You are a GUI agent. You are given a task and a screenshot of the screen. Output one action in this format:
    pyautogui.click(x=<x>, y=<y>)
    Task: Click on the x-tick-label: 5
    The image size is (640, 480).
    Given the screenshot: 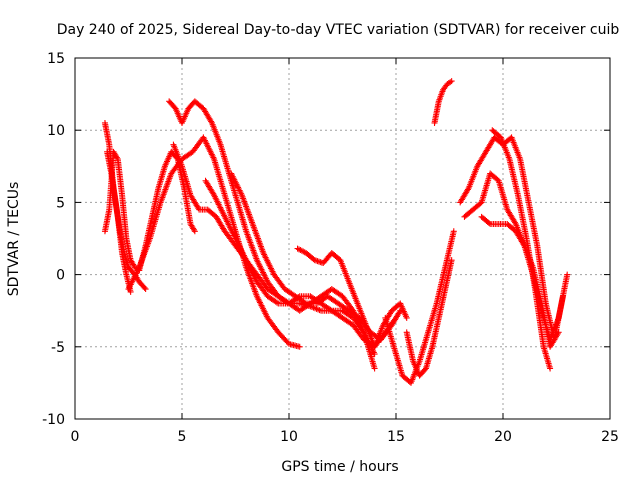 What is the action you would take?
    pyautogui.click(x=182, y=437)
    